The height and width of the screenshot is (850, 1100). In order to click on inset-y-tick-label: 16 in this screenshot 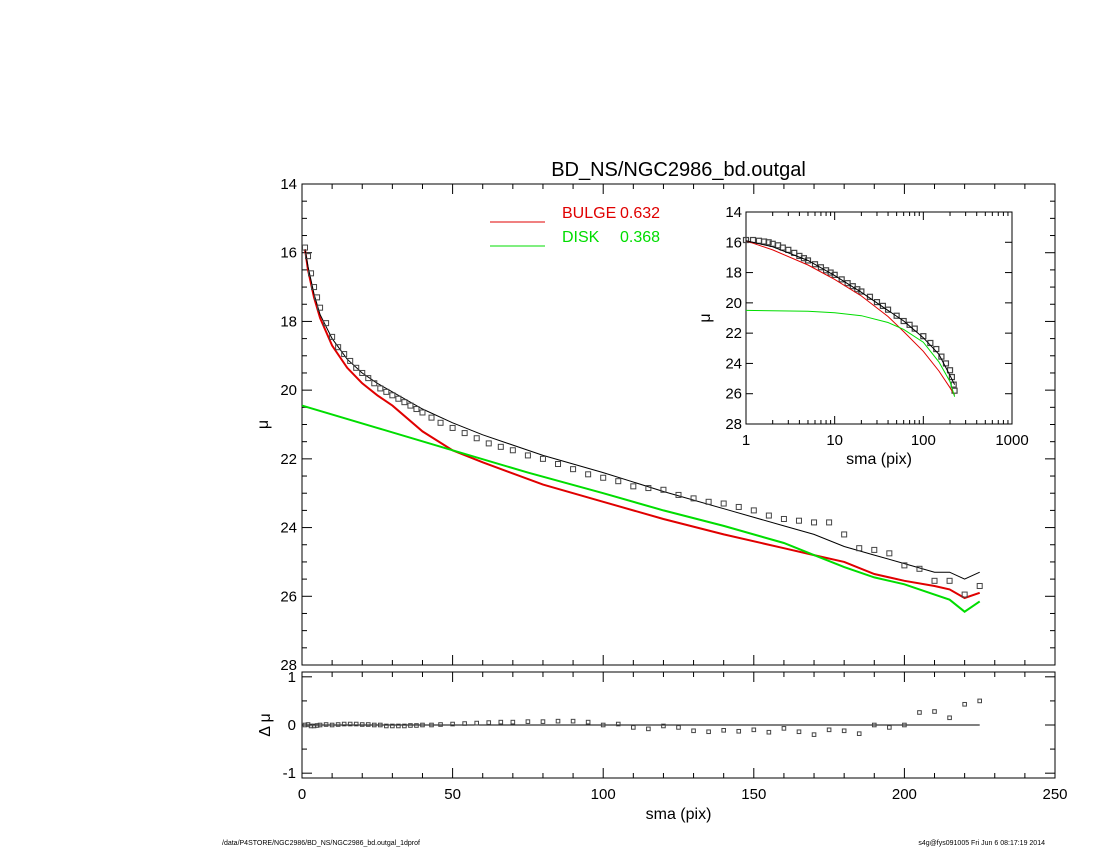, I will do `click(733, 242)`.